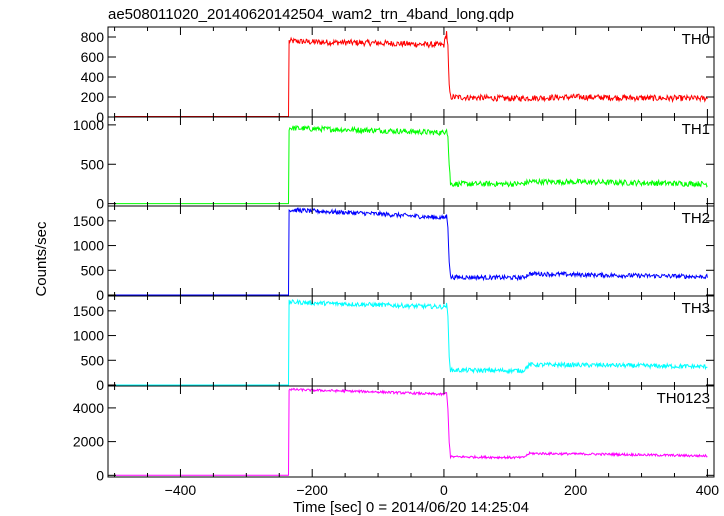  I want to click on x-tick-label: 400, so click(708, 490).